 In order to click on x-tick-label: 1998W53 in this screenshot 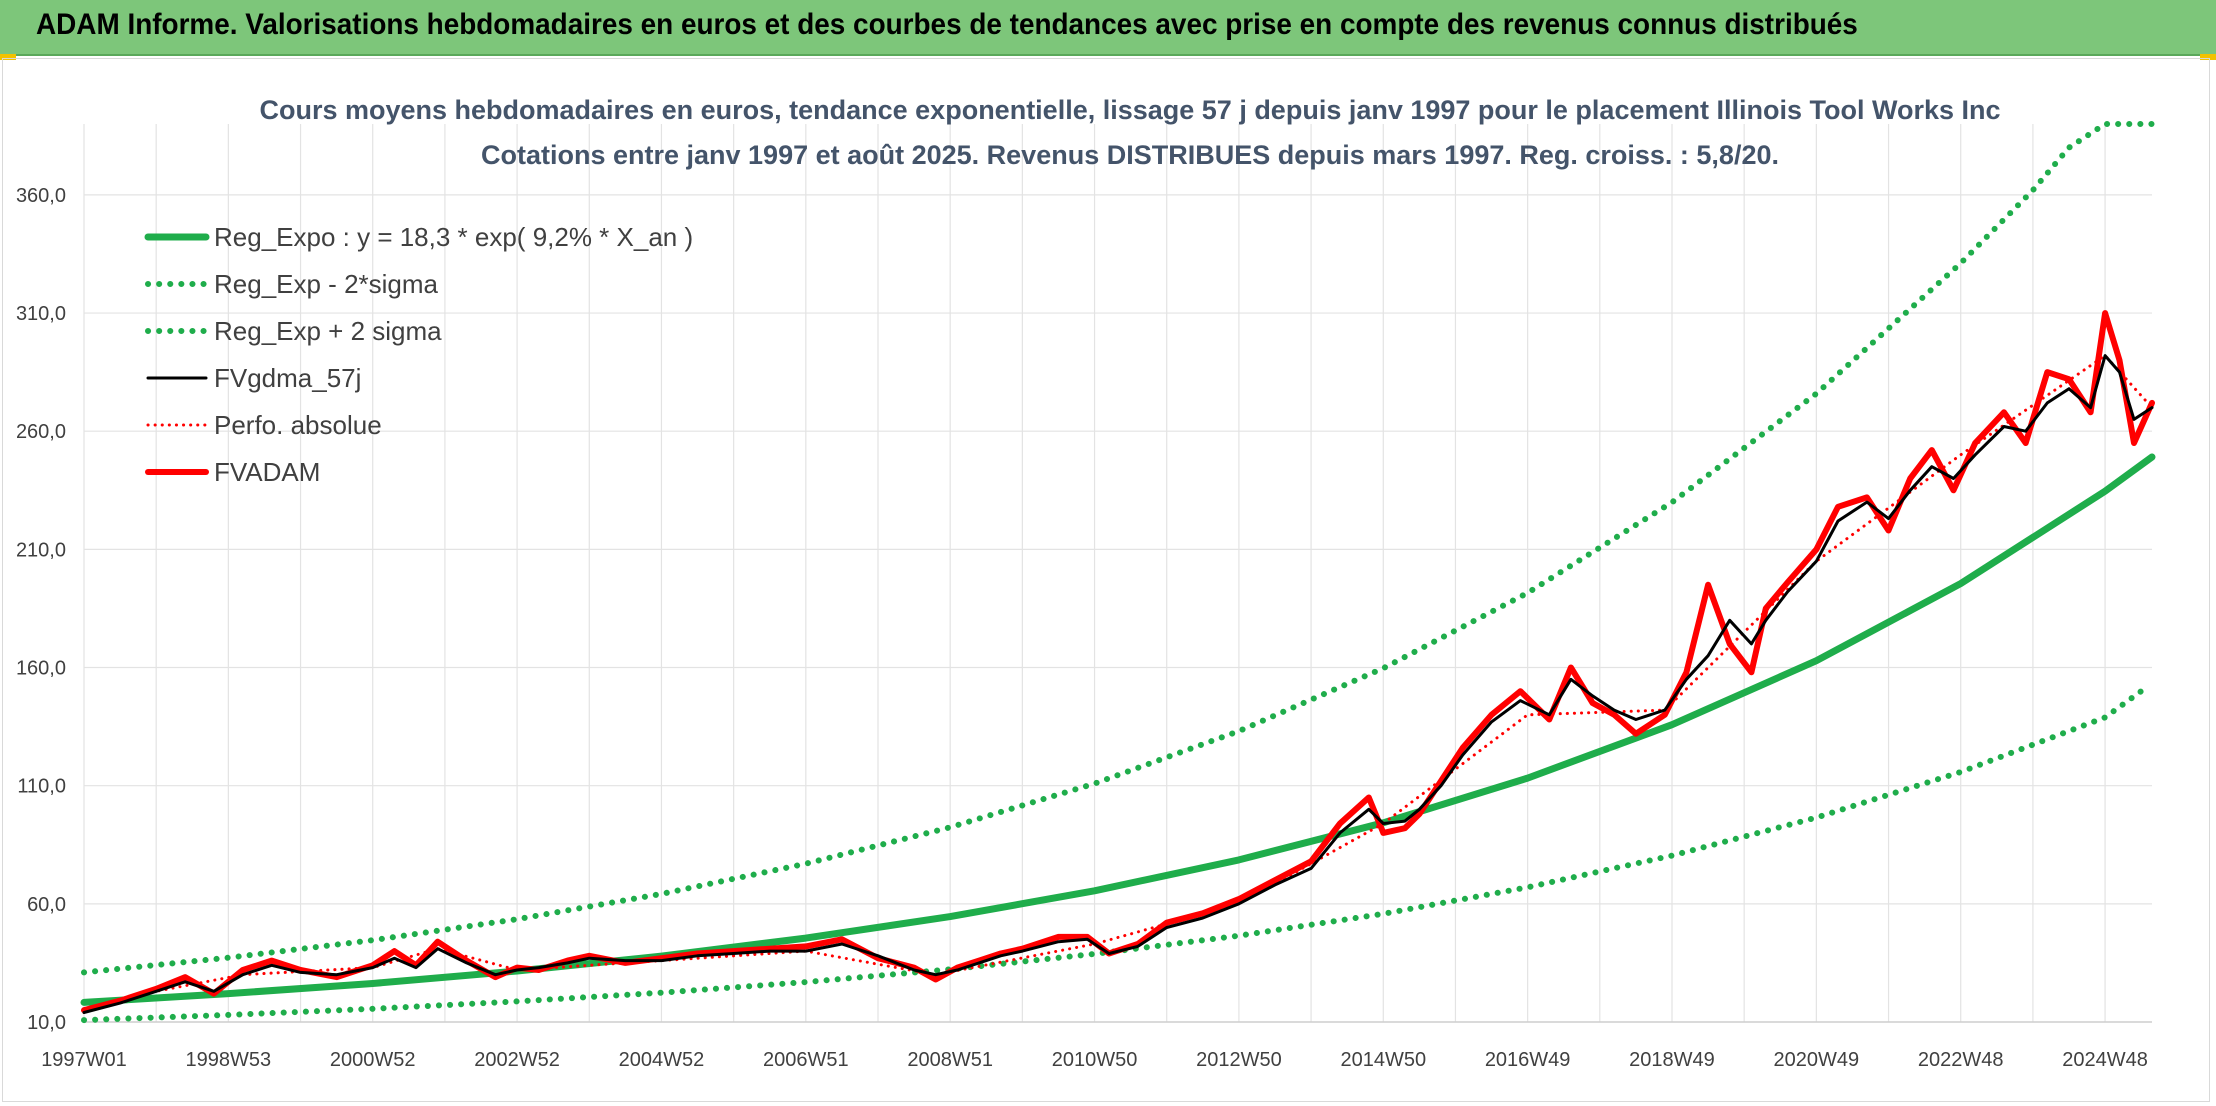, I will do `click(229, 1060)`.